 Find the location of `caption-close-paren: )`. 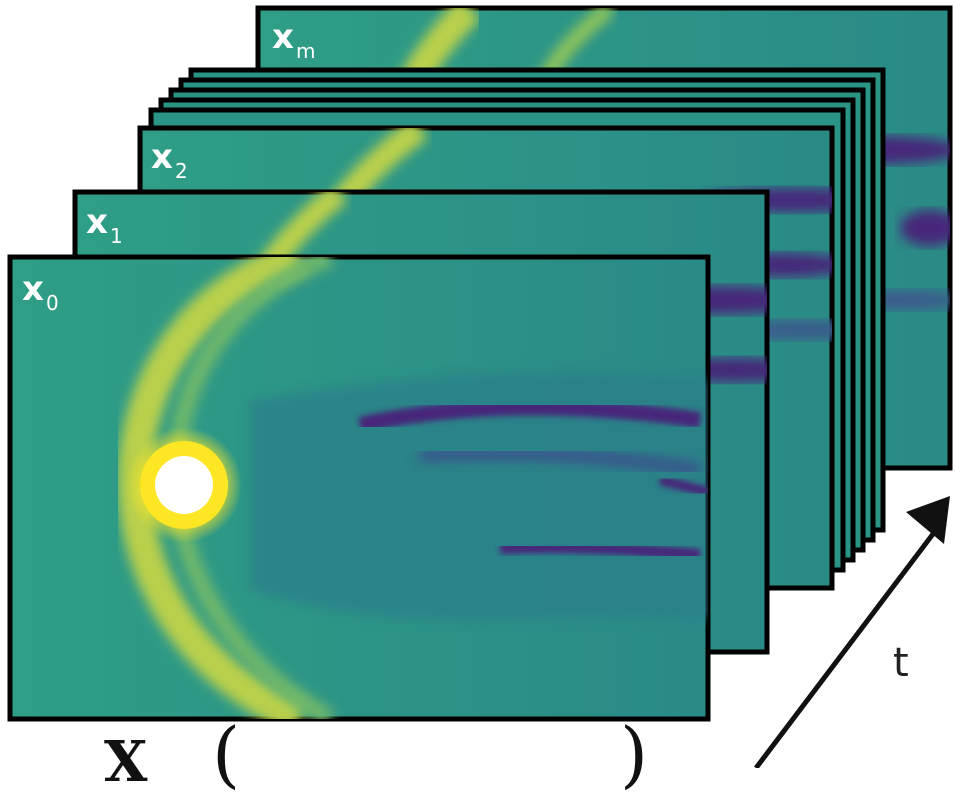

caption-close-paren: ) is located at coordinates (634, 754).